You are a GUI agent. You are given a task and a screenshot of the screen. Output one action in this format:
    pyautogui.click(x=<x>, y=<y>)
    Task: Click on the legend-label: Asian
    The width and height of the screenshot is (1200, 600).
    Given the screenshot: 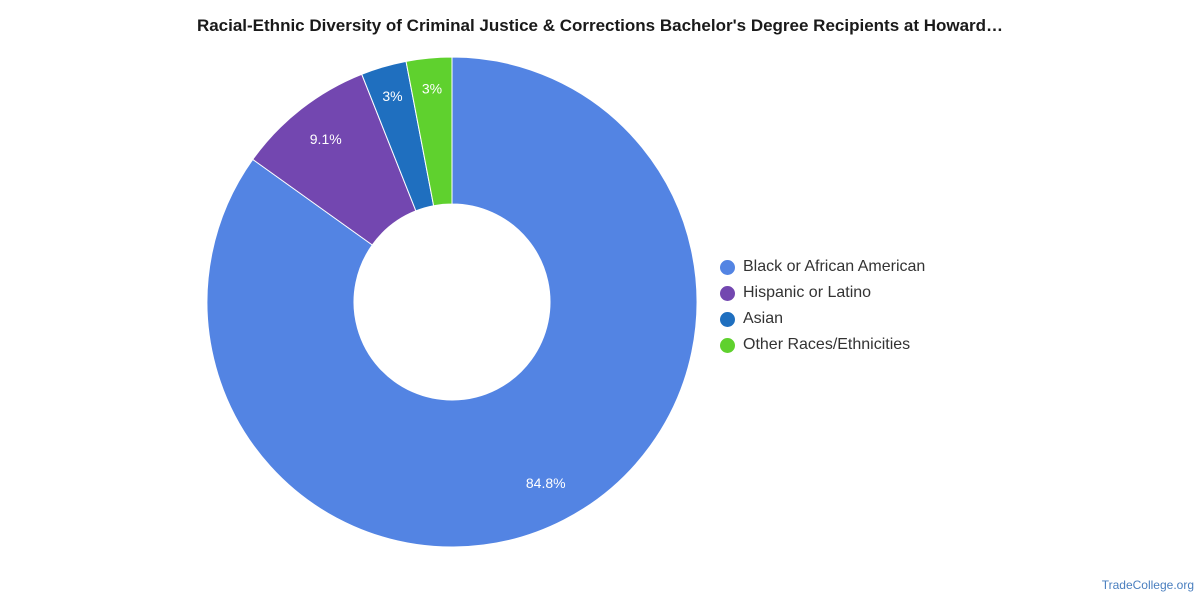 What is the action you would take?
    pyautogui.click(x=763, y=318)
    